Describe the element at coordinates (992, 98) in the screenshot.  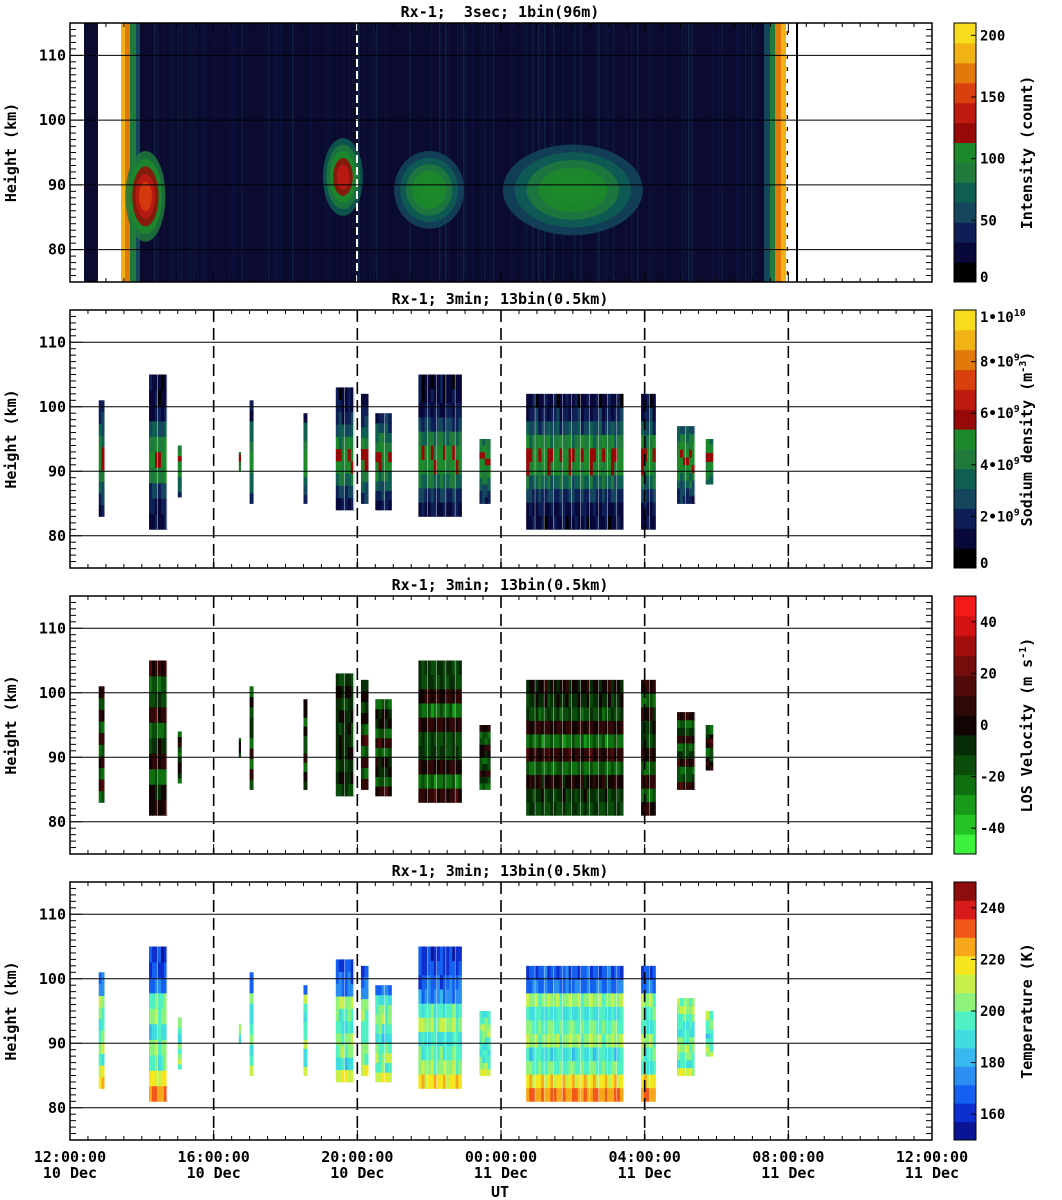
I see `colorbar-tick-label: 150` at that location.